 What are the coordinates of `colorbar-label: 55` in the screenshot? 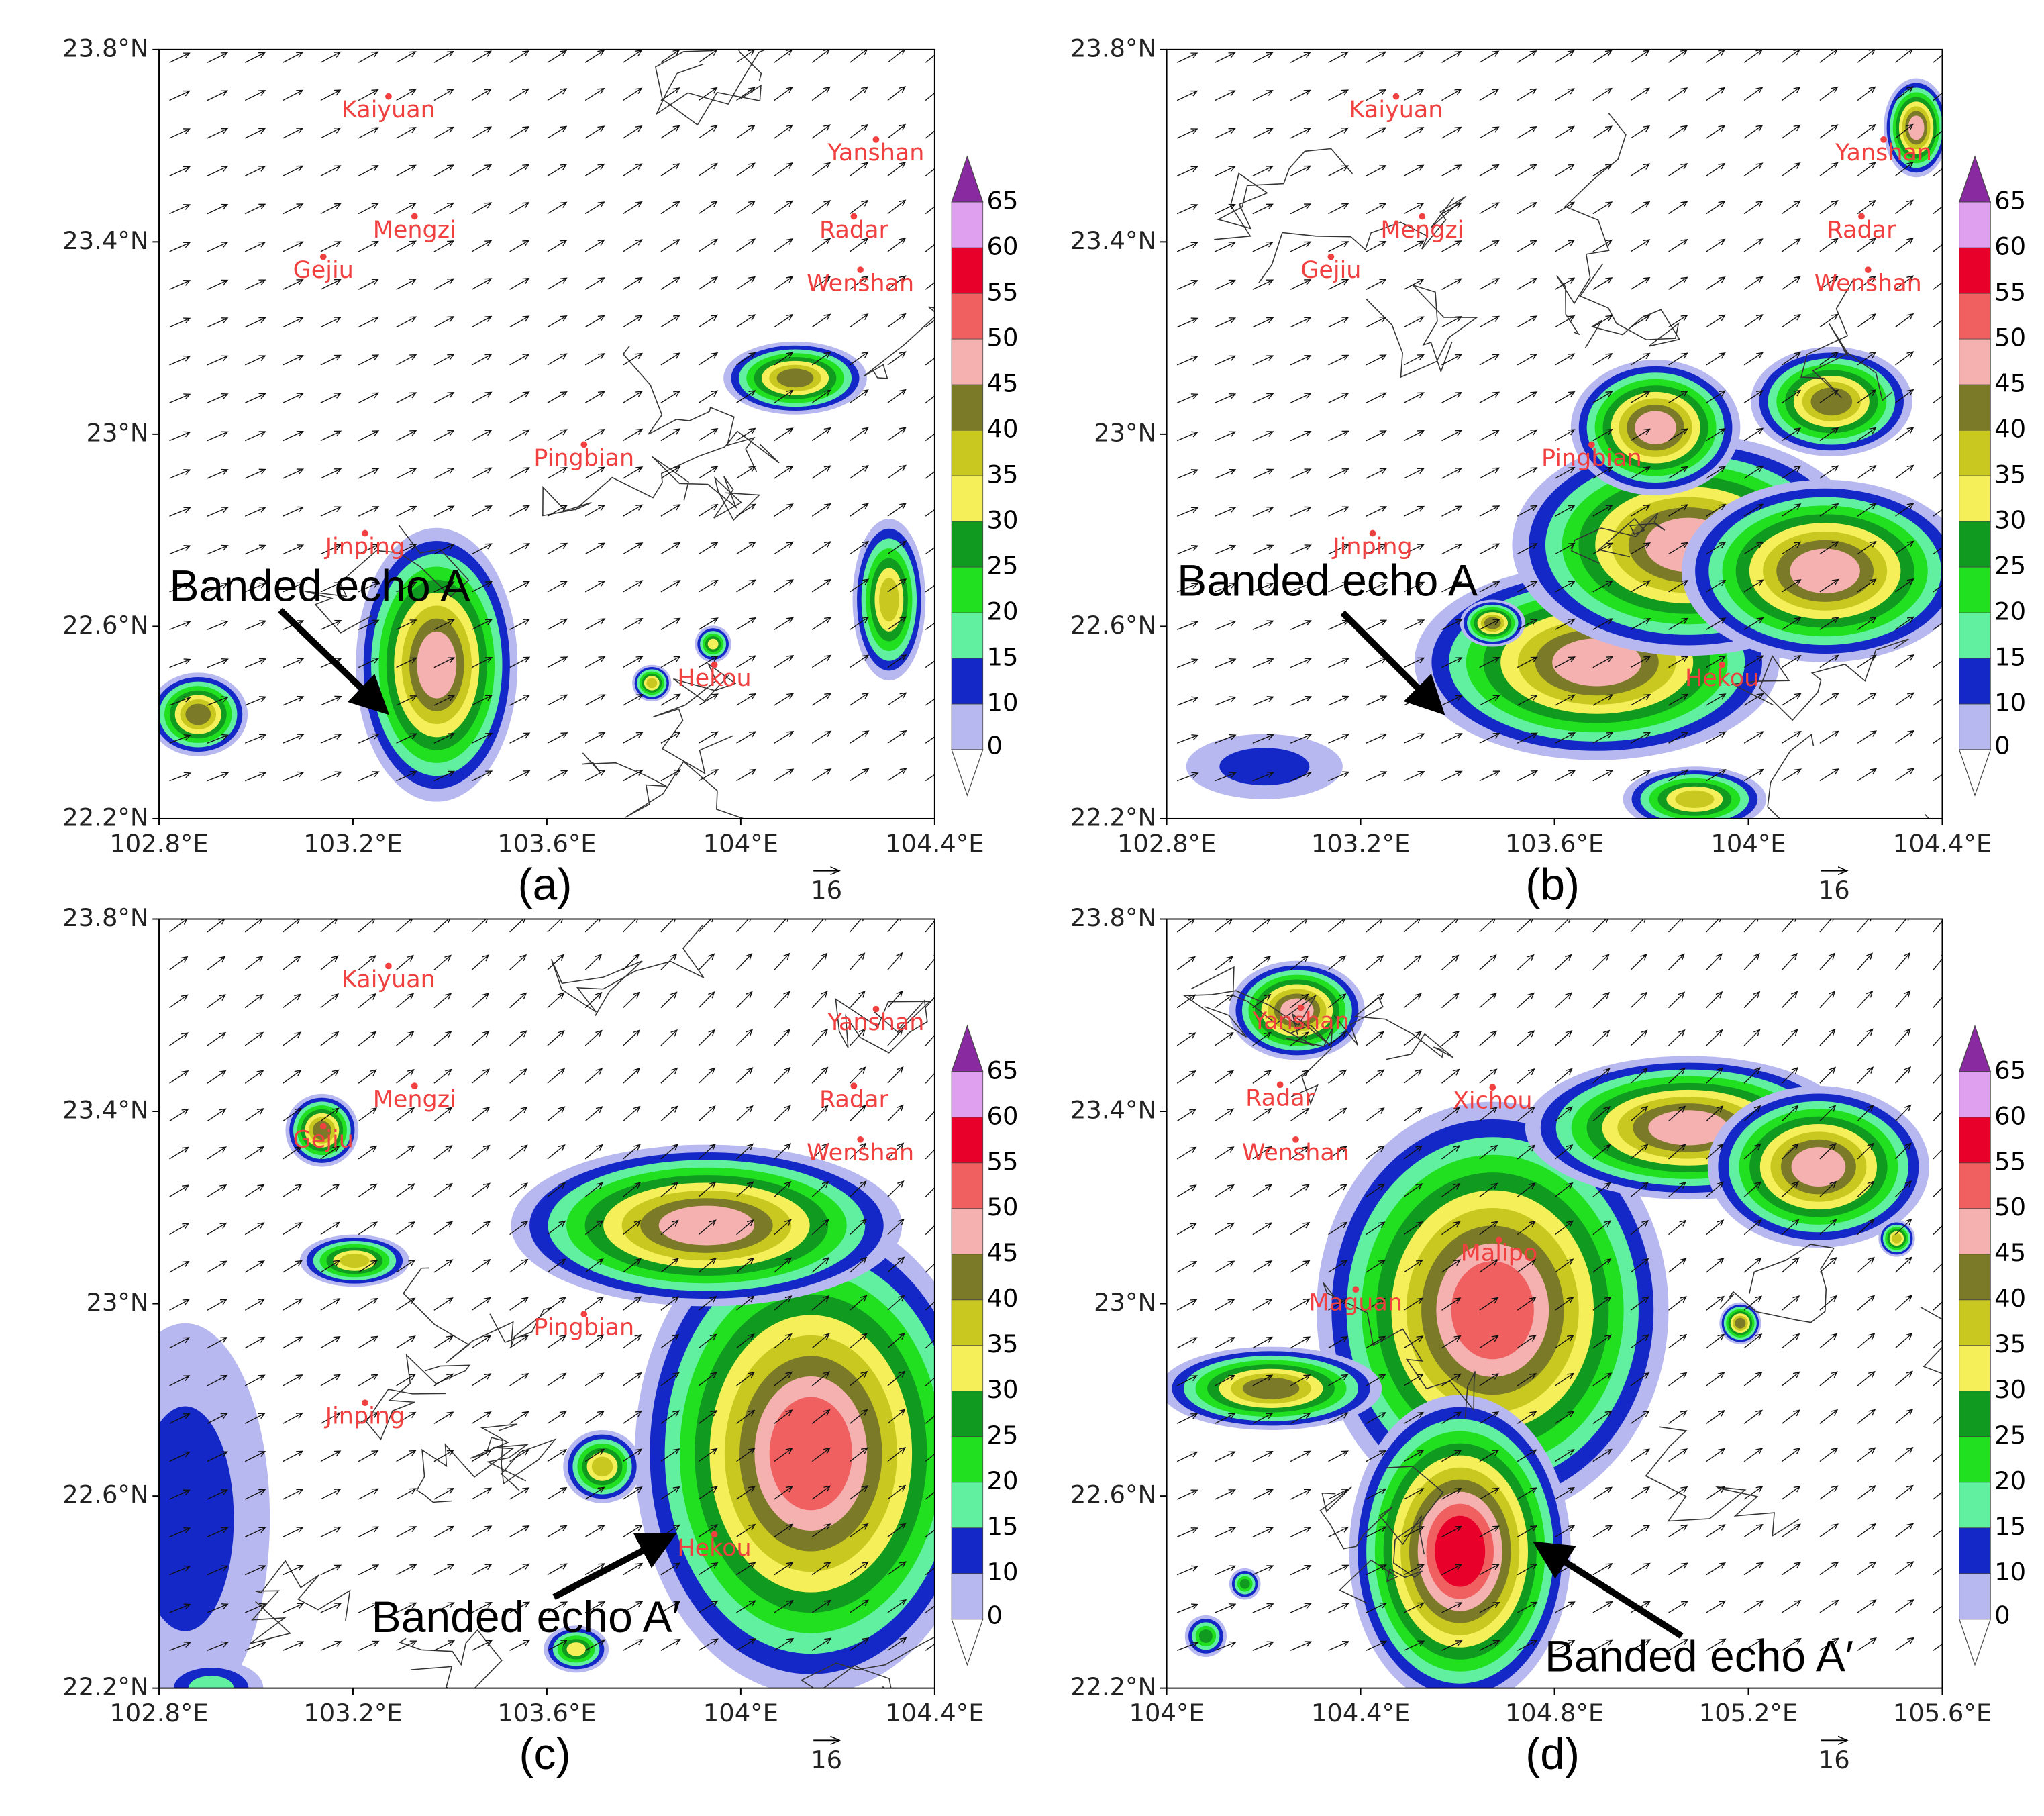 It's located at (2010, 1161).